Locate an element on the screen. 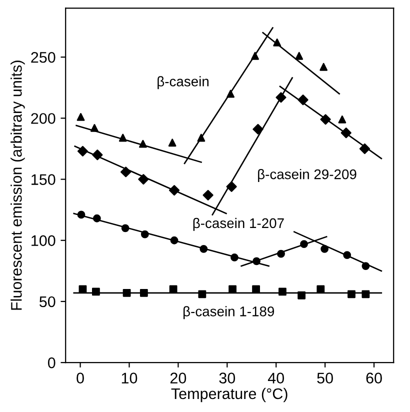 This screenshot has width=410, height=412. x-tick-label: 50 is located at coordinates (325, 378).